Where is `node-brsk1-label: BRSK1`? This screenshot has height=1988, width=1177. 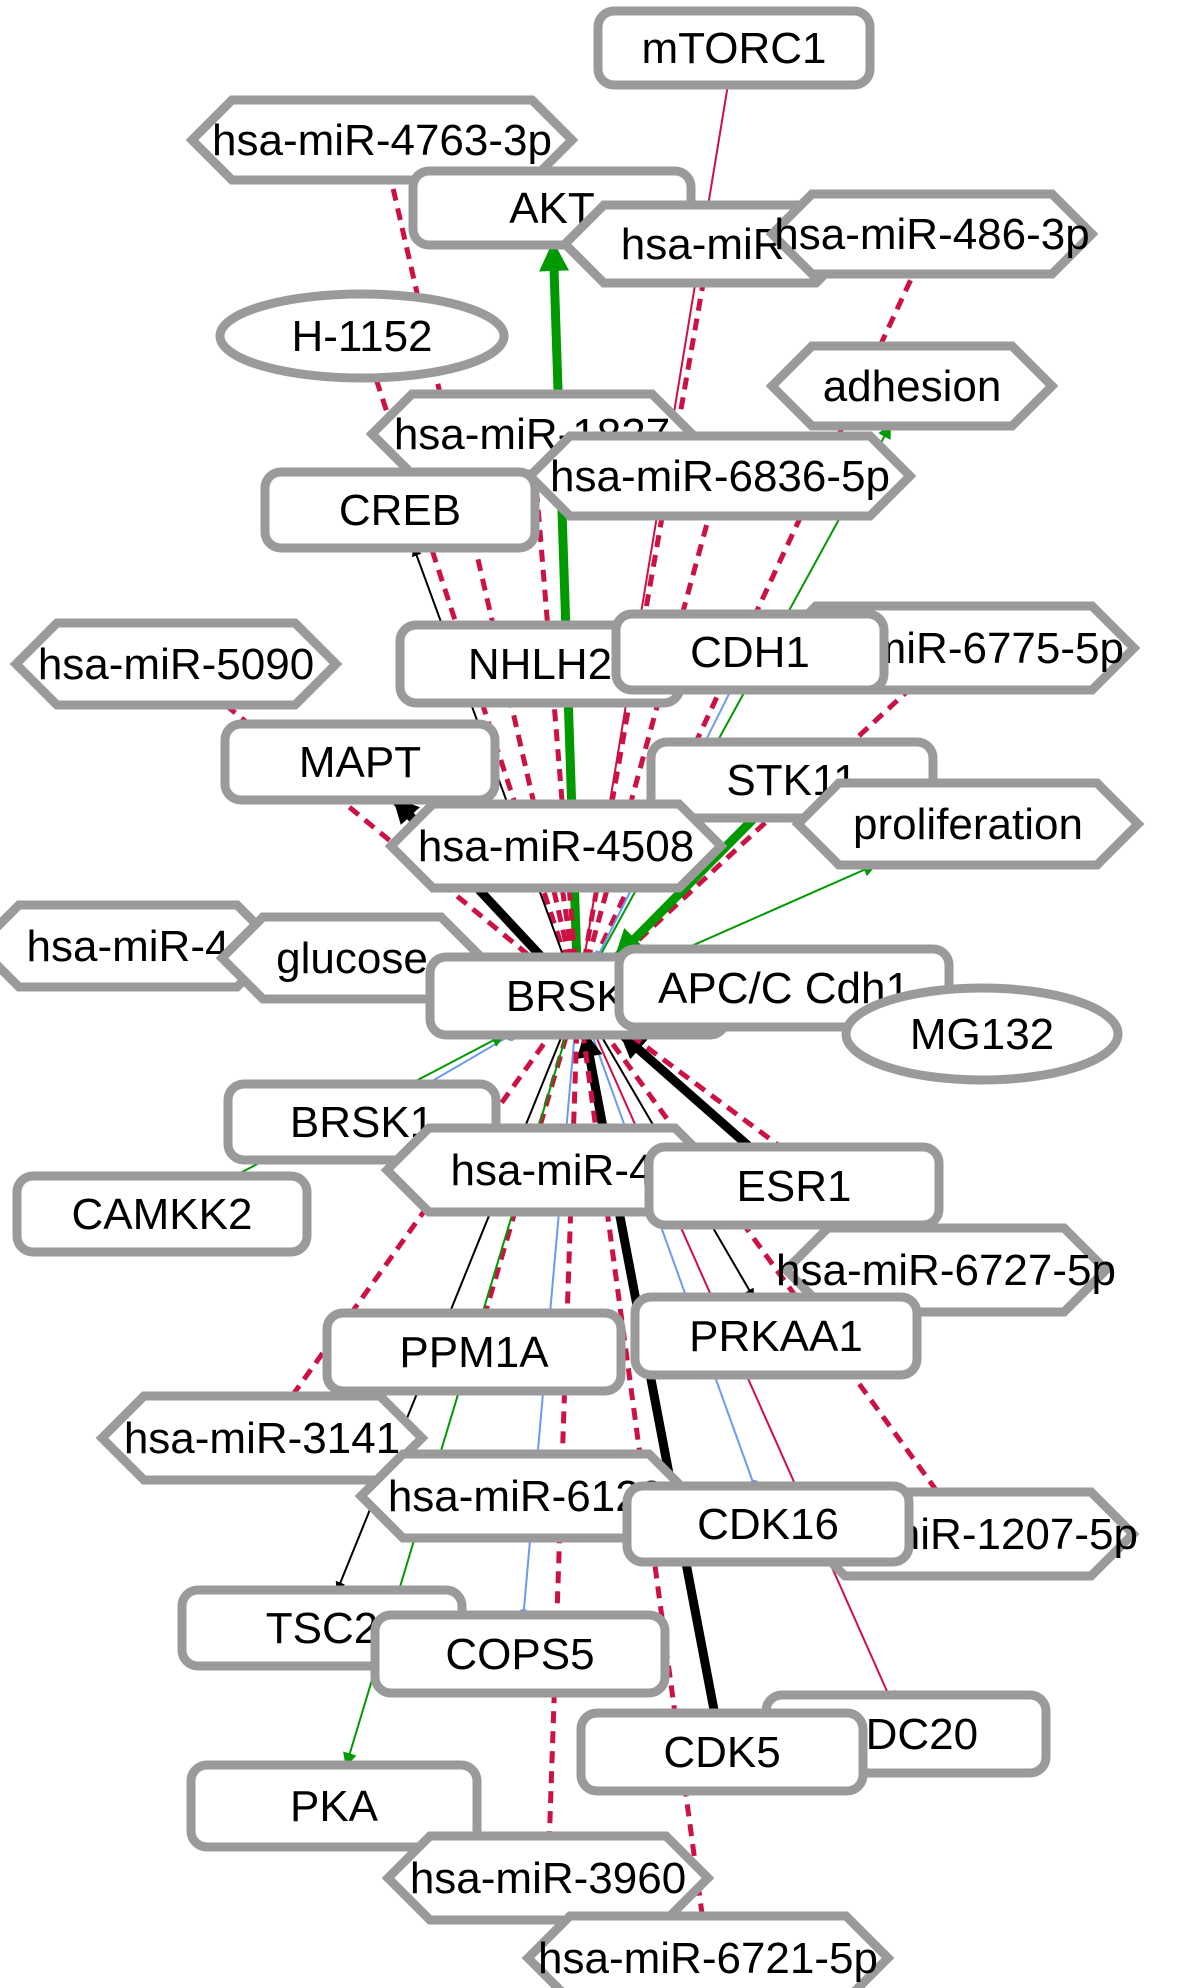 node-brsk1-label: BRSK1 is located at coordinates (362, 1122).